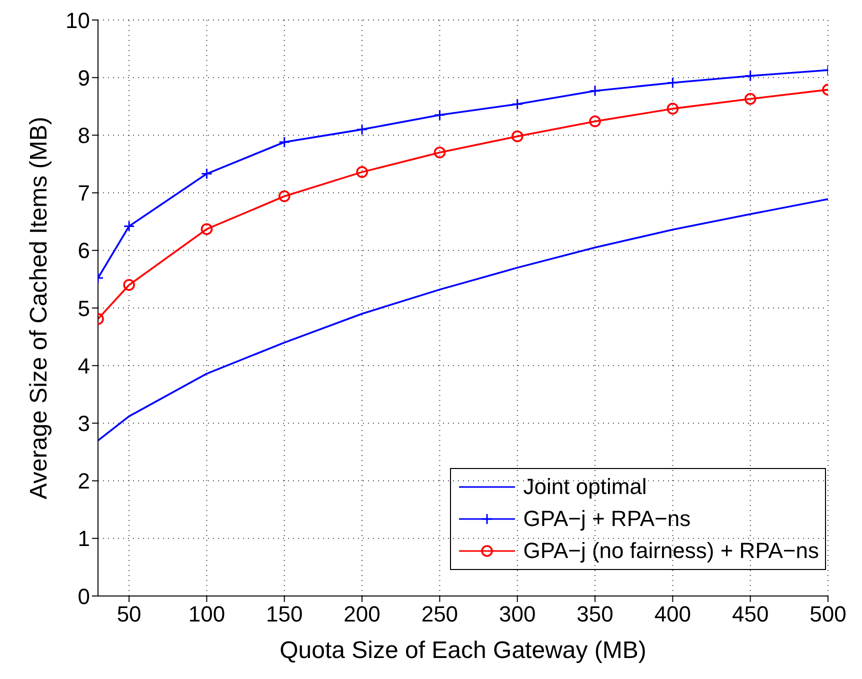 The height and width of the screenshot is (679, 862). What do you see at coordinates (39, 308) in the screenshot?
I see `y-axis-title: Average Size of Cached Items (MB)` at bounding box center [39, 308].